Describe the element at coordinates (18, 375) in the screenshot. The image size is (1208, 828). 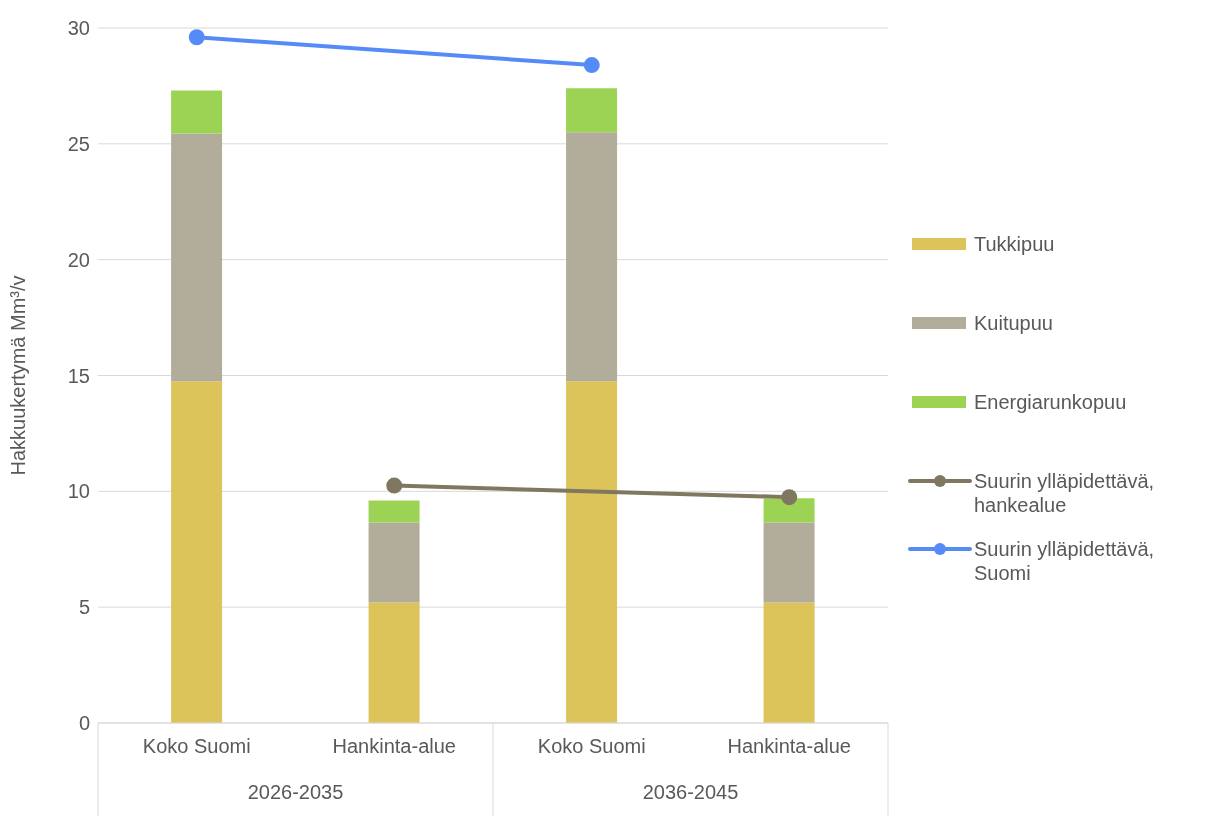
I see `y-axis-title: Hakkuukertymä Mm³/v` at that location.